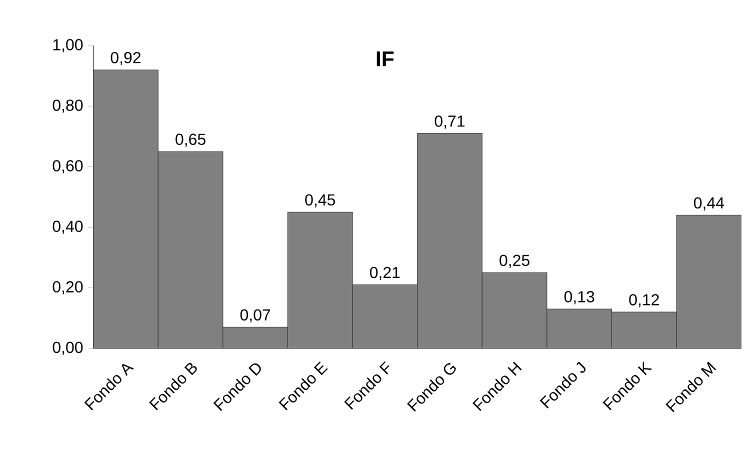  What do you see at coordinates (67, 287) in the screenshot?
I see `y-tick-label: 0,20` at bounding box center [67, 287].